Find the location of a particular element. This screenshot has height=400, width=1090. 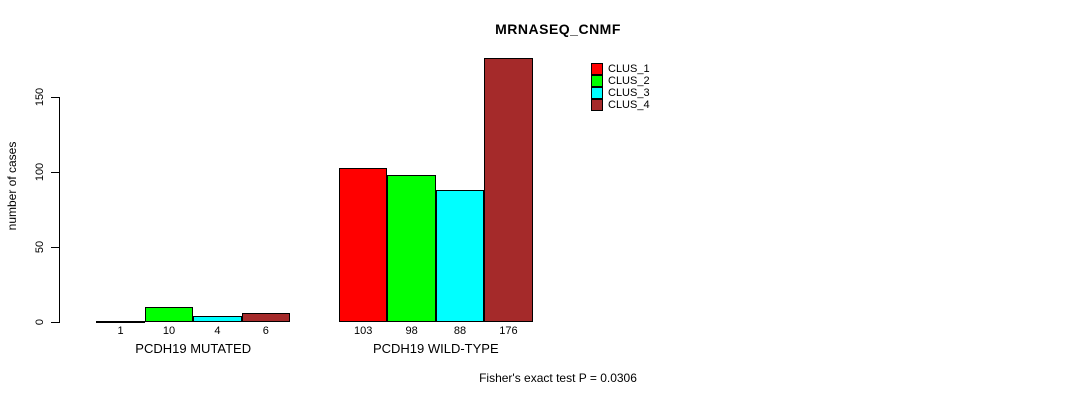

bar-clus_3-group1 is located at coordinates (217, 319).